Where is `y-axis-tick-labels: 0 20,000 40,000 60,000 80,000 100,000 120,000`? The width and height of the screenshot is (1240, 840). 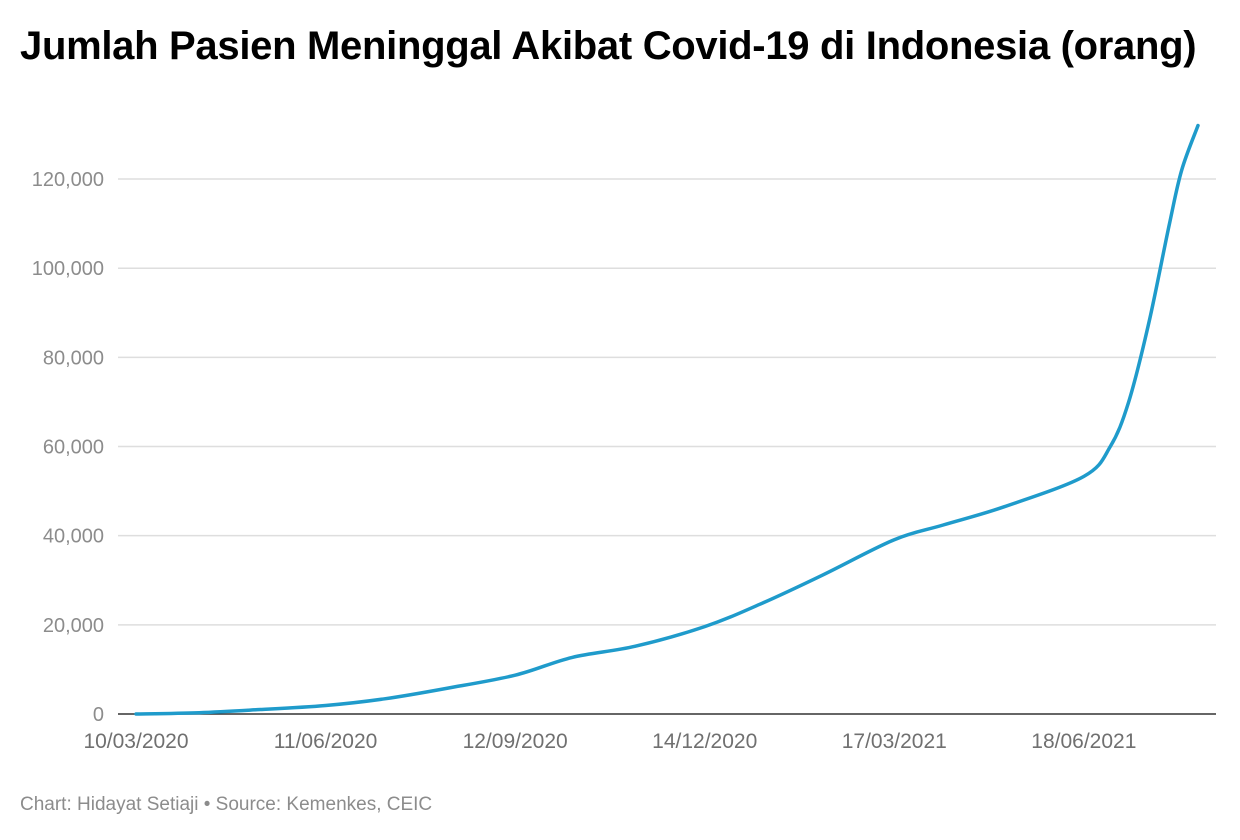 y-axis-tick-labels: 0 20,000 40,000 60,000 80,000 100,000 120,000 is located at coordinates (68, 447).